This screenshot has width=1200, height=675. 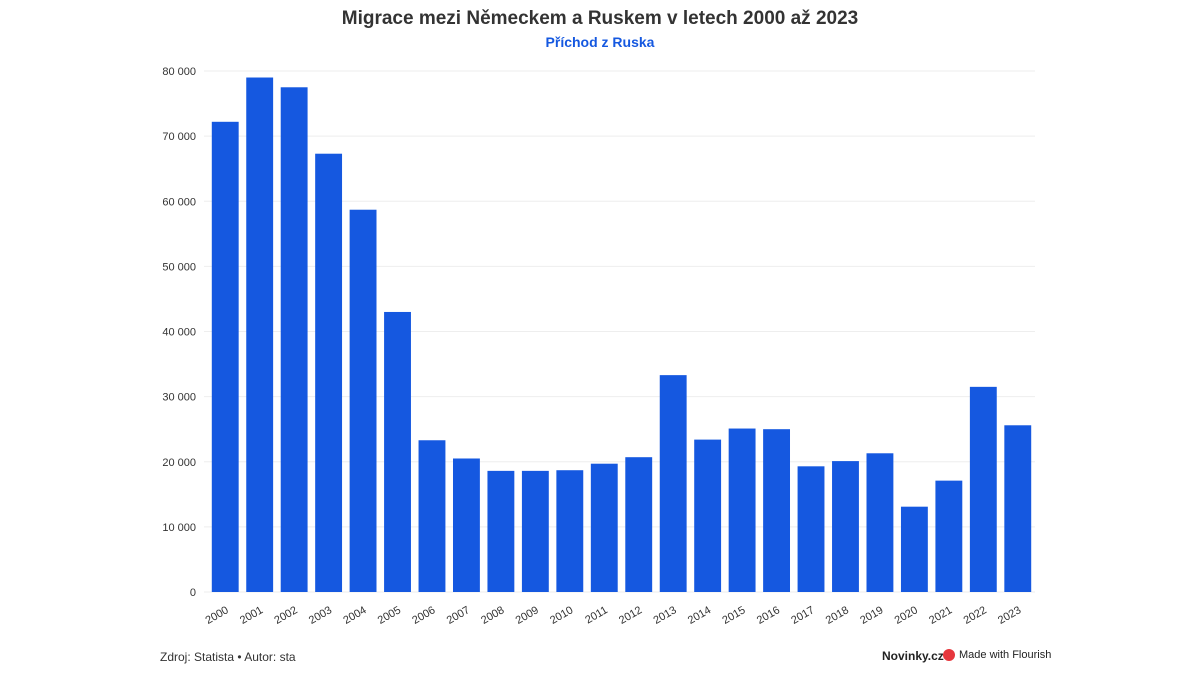 I want to click on bar-2005, so click(x=397, y=451).